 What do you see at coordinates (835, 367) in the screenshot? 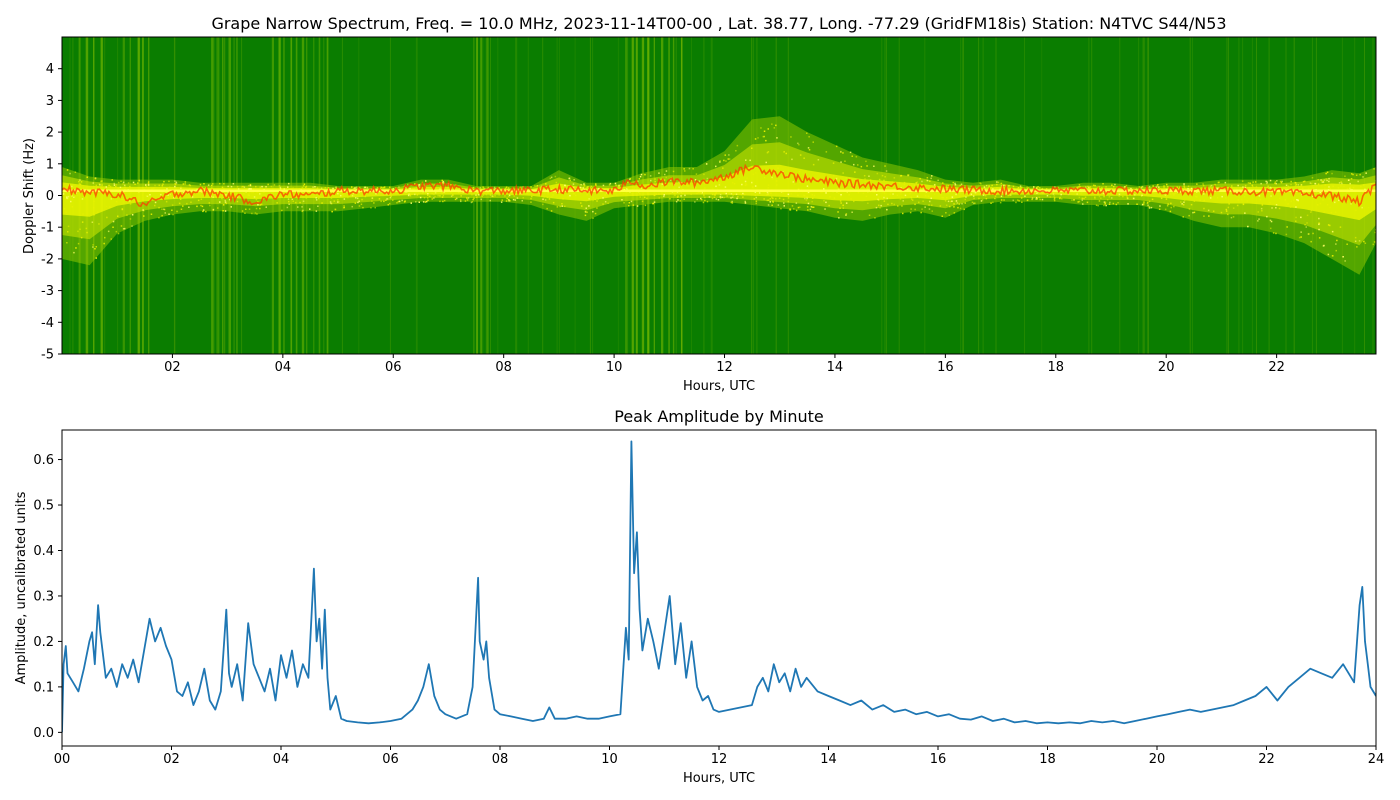
I see `x-tick-label: 14` at bounding box center [835, 367].